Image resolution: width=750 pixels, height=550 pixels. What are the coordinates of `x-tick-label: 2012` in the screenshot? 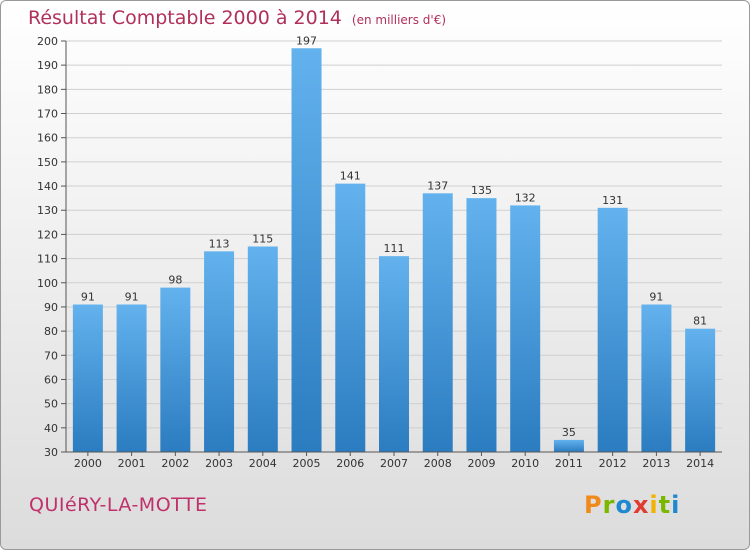 It's located at (613, 463).